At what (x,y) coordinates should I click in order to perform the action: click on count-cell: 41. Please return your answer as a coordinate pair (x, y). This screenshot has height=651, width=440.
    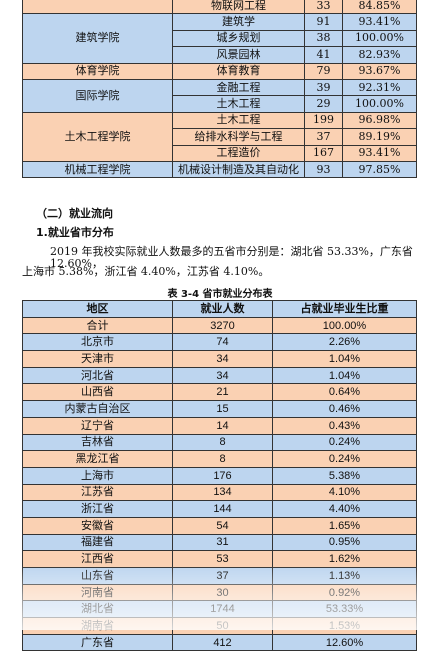
    Looking at the image, I should click on (323, 55).